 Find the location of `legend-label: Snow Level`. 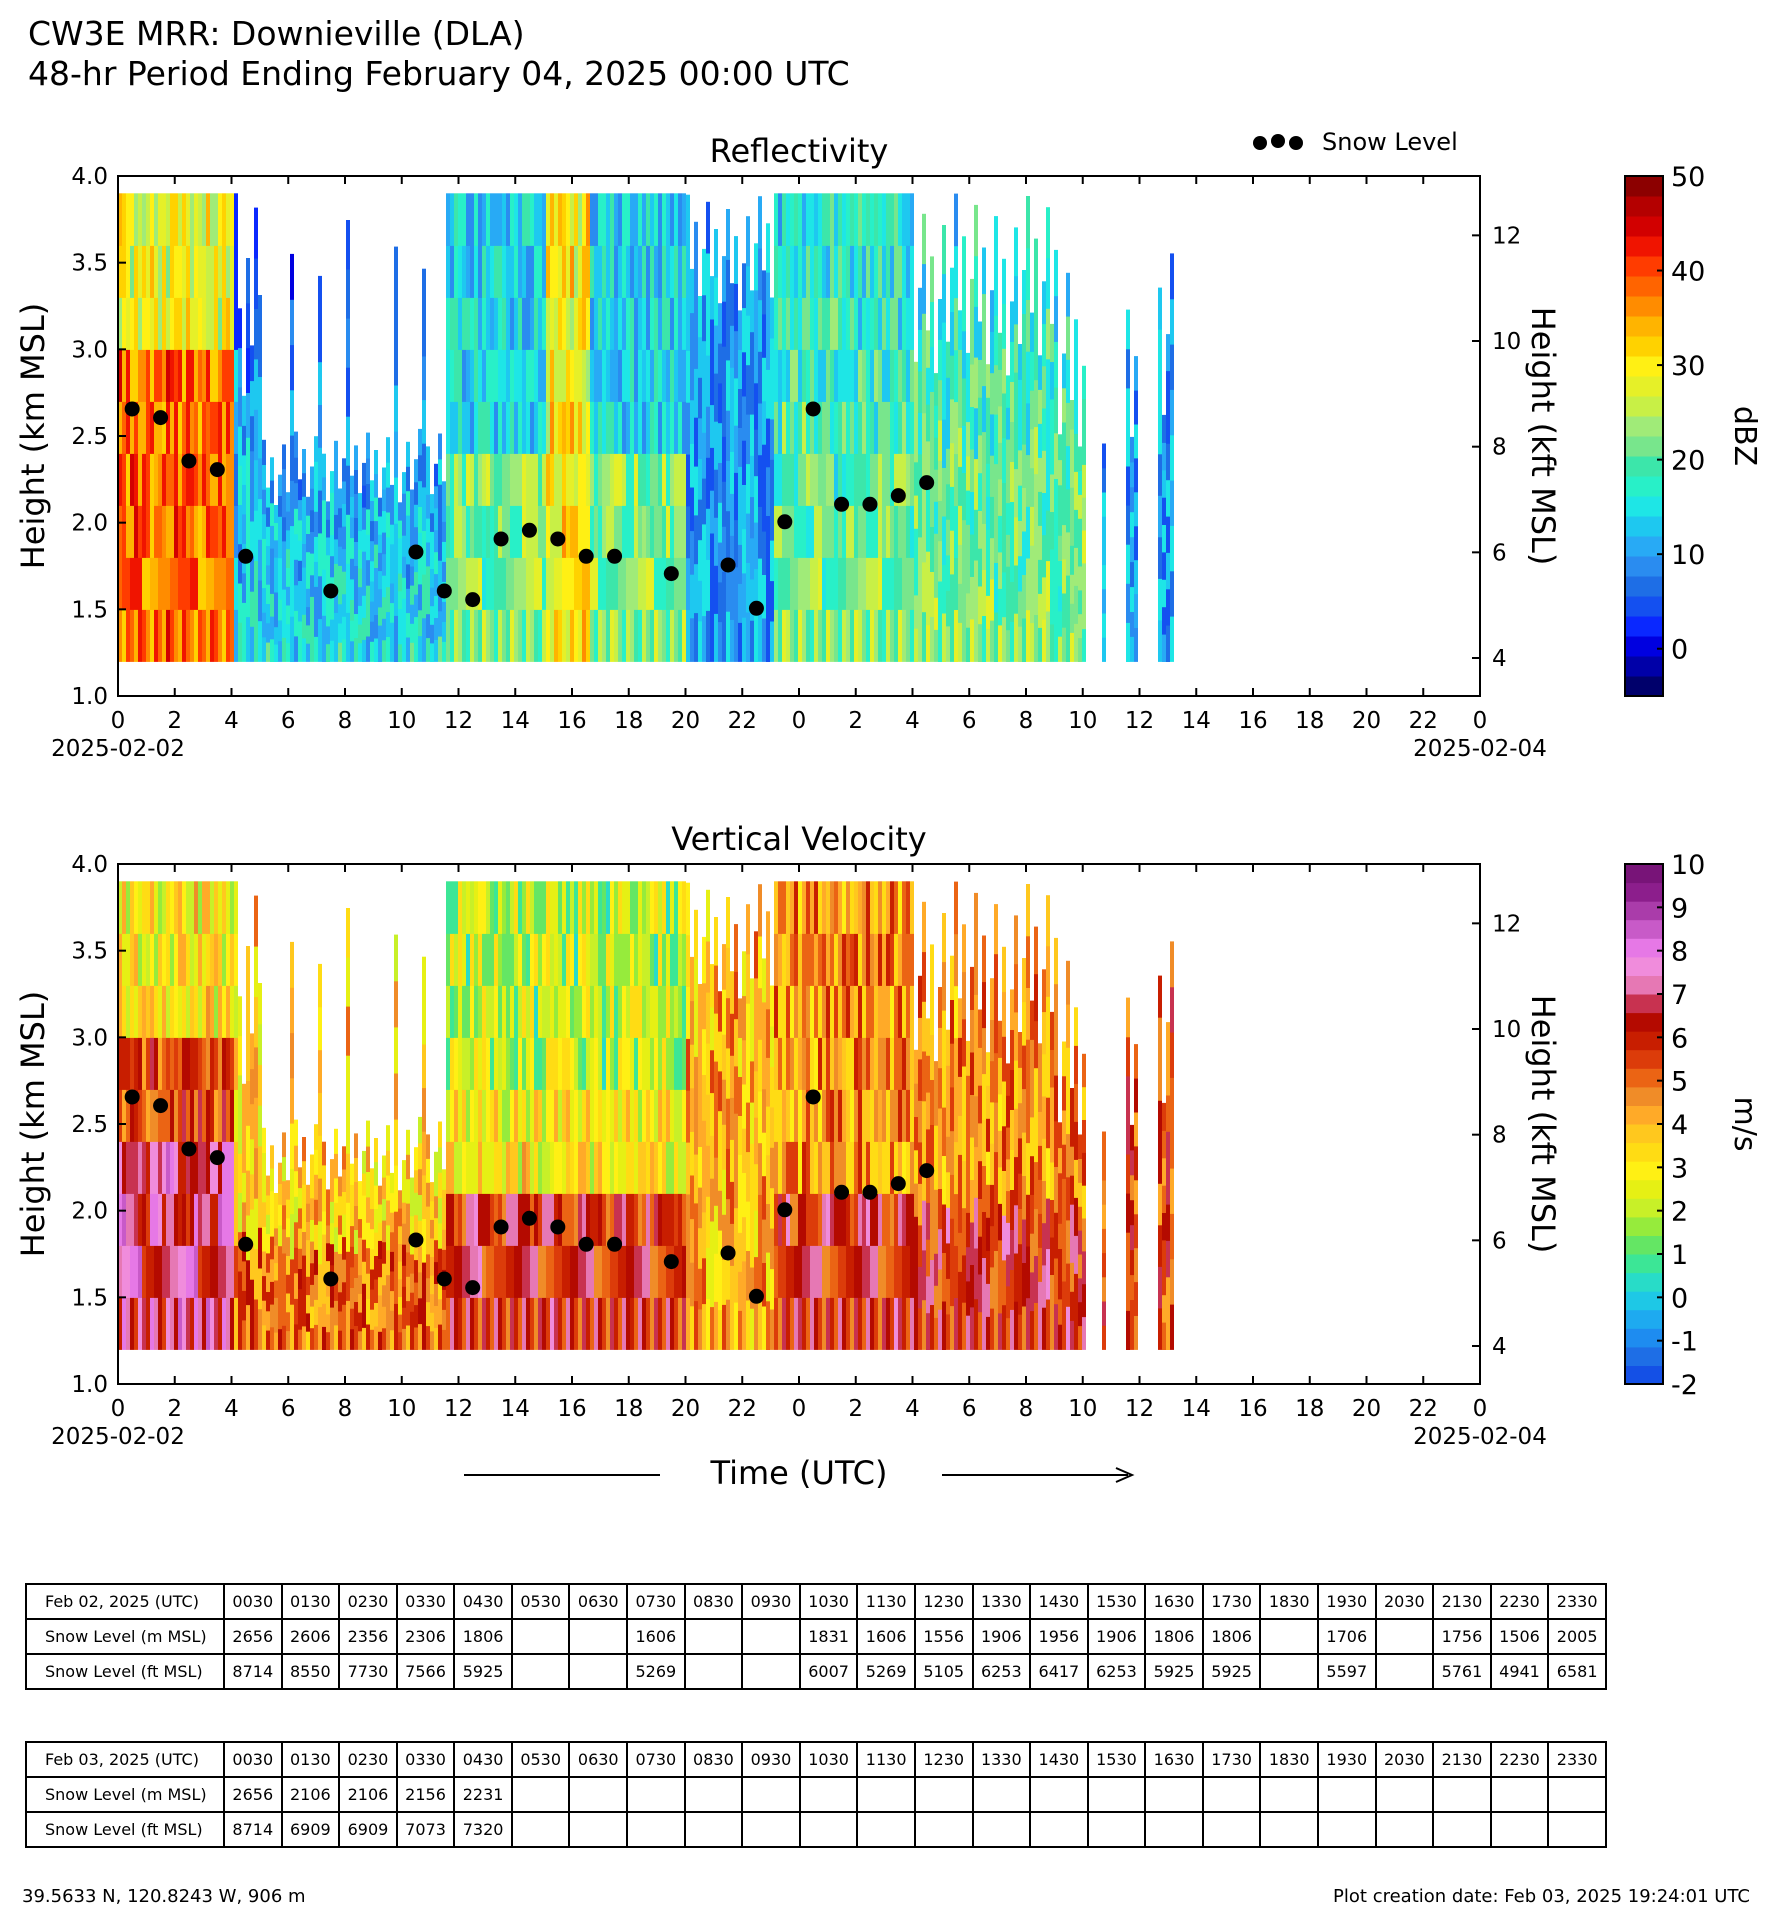

legend-label: Snow Level is located at coordinates (1390, 142).